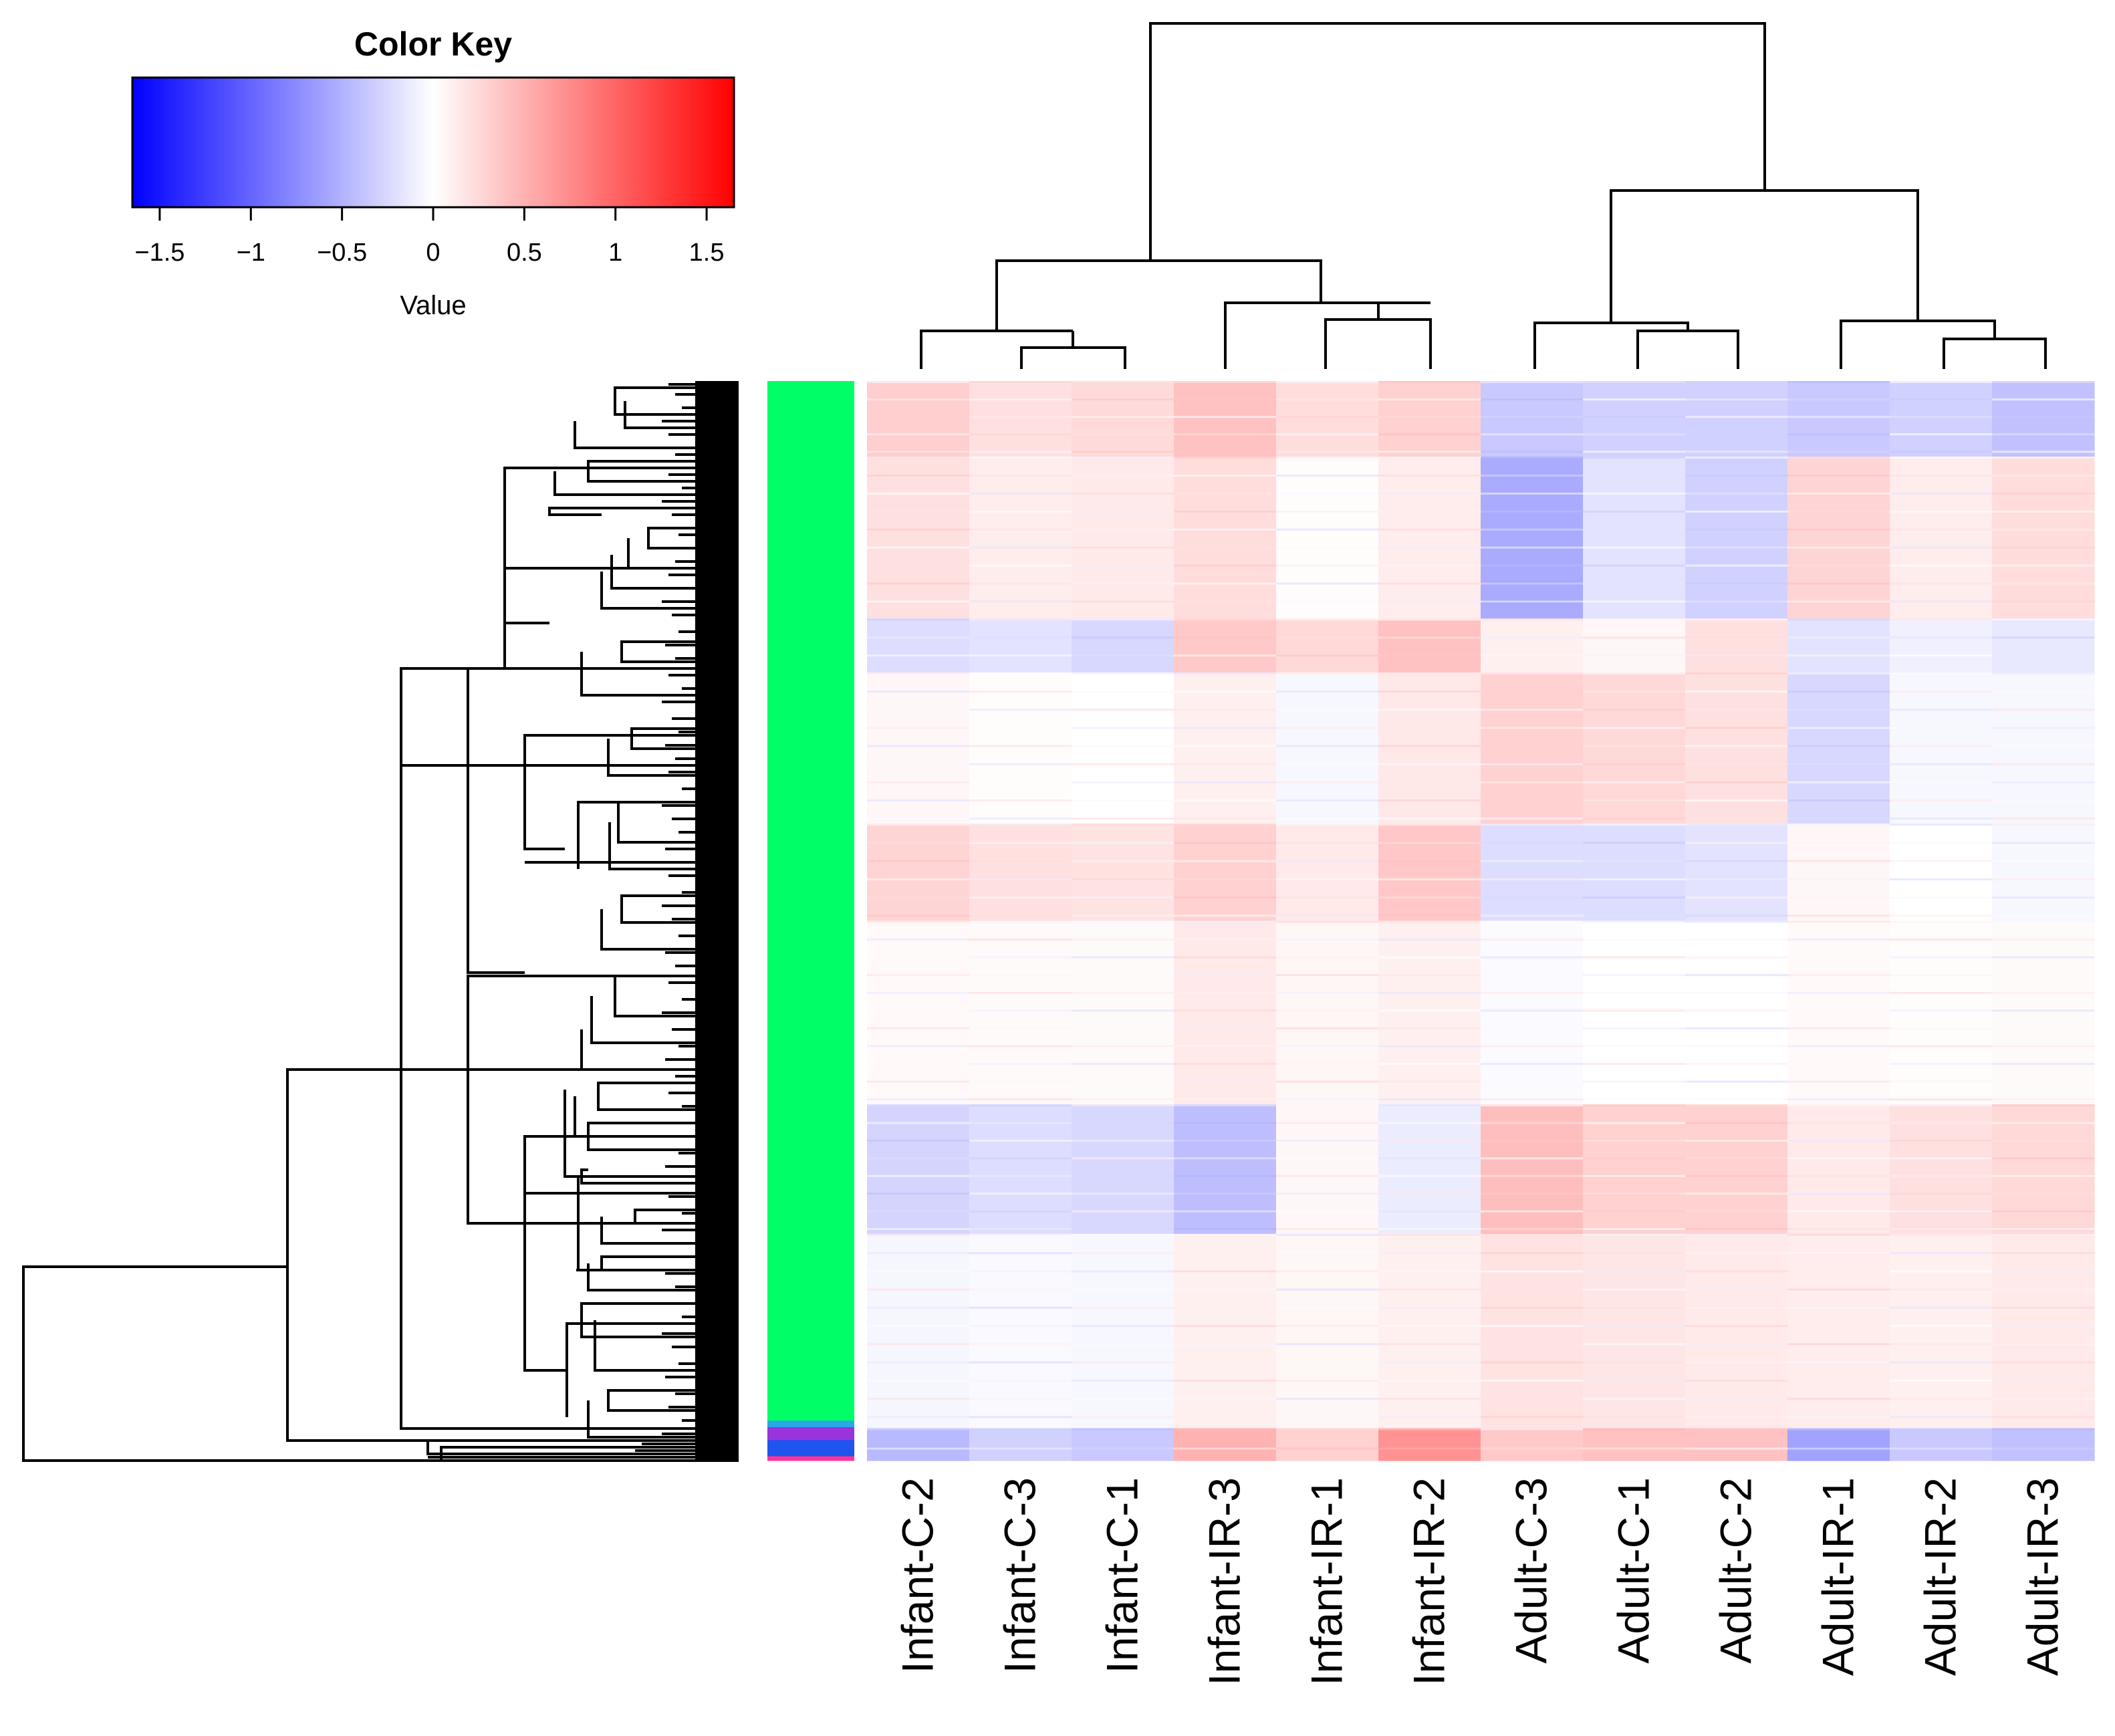  I want to click on column-label: Adult-IR-2, so click(1940, 1576).